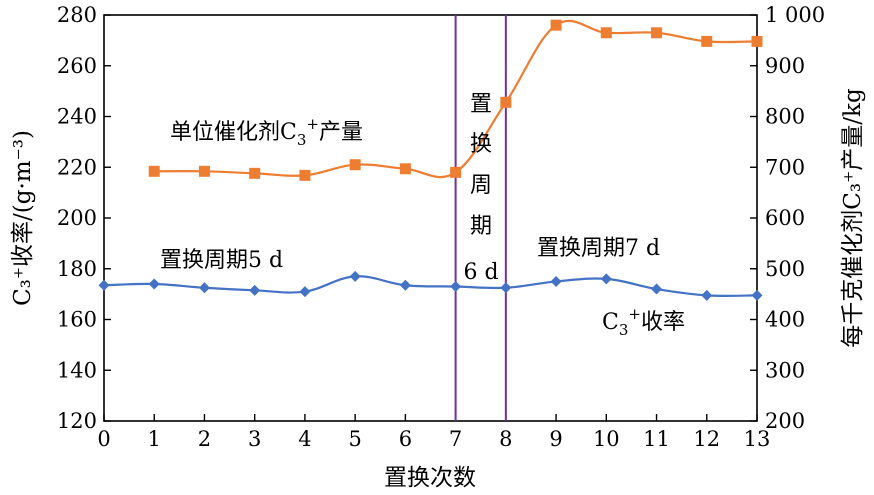 Image resolution: width=874 pixels, height=495 pixels. Describe the element at coordinates (77, 320) in the screenshot. I see `y-left-tick-label: 160` at that location.